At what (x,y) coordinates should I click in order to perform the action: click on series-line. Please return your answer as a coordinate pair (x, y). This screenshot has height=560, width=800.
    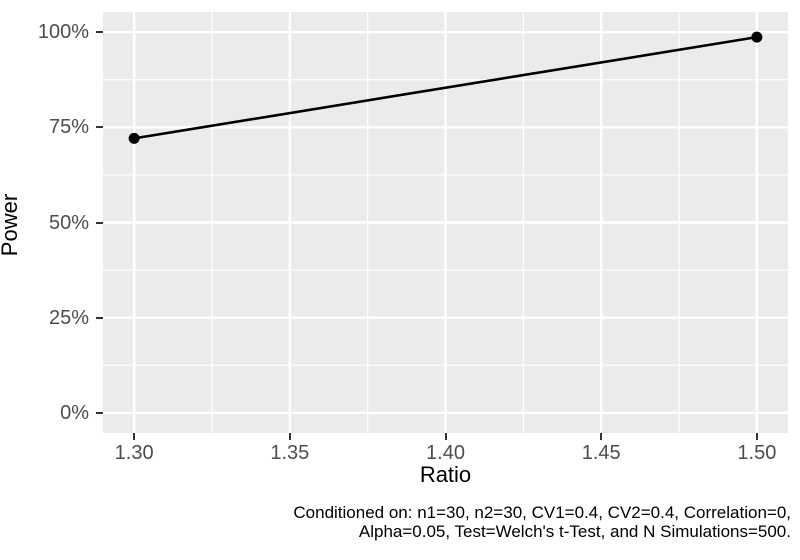
    Looking at the image, I should click on (445, 87).